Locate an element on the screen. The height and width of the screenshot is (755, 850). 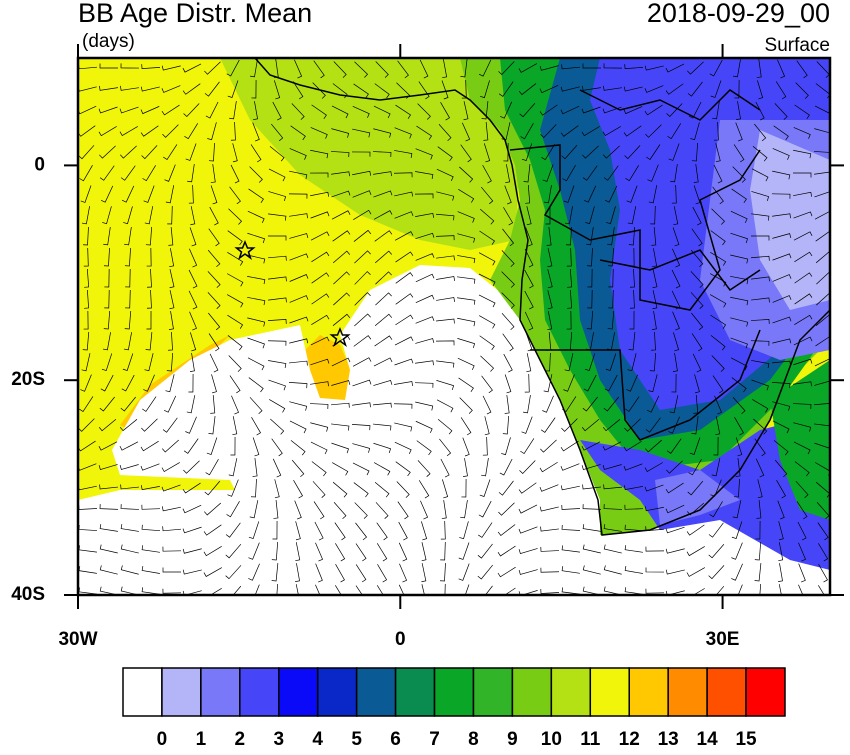
site-star is located at coordinates (340, 337).